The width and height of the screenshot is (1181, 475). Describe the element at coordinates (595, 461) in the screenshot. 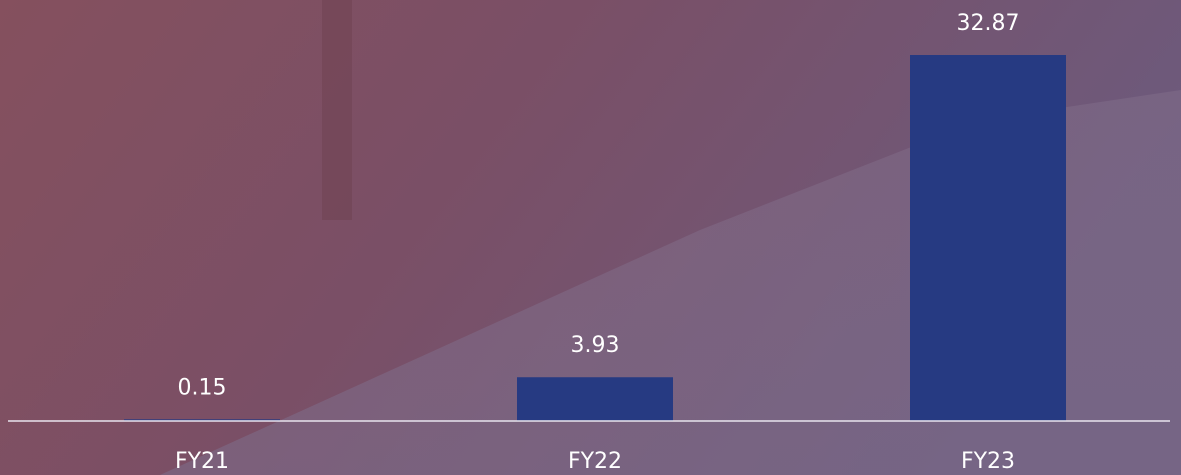

I see `x-tick-label: FY22` at that location.